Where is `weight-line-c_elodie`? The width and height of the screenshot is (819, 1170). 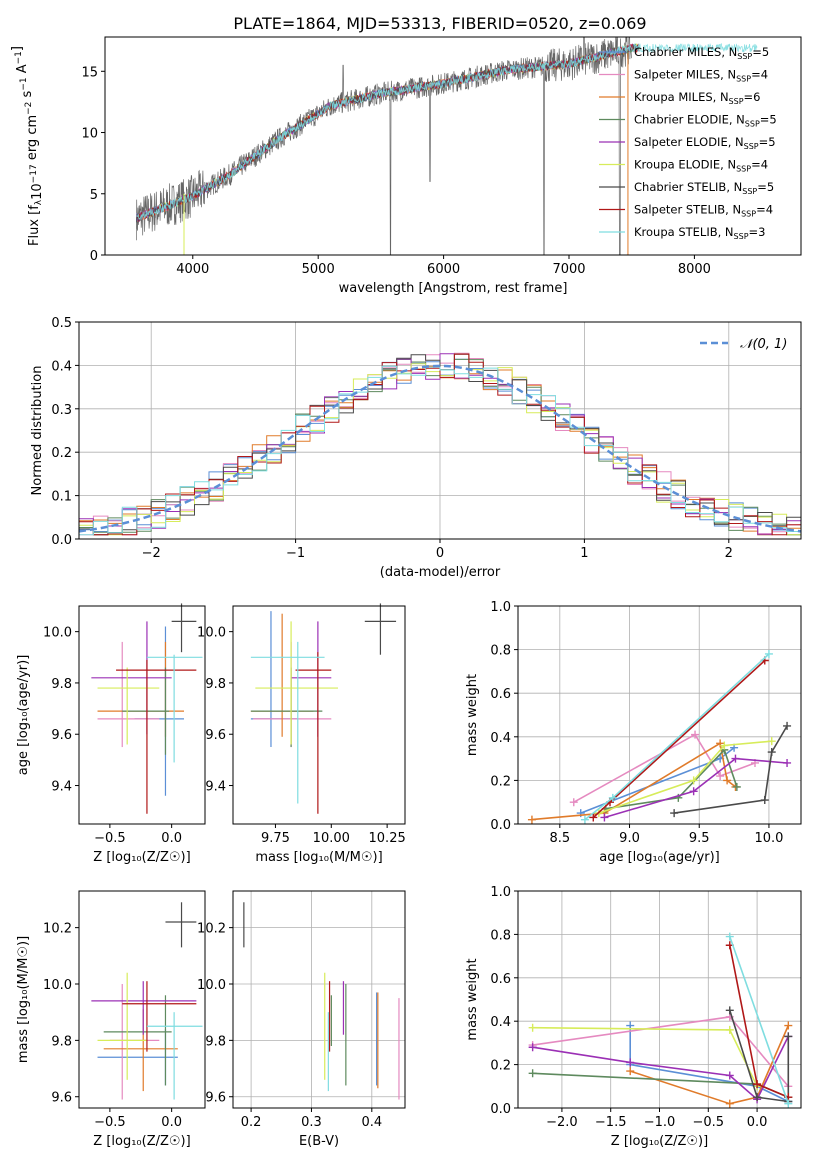 weight-line-c_elodie is located at coordinates (671, 779).